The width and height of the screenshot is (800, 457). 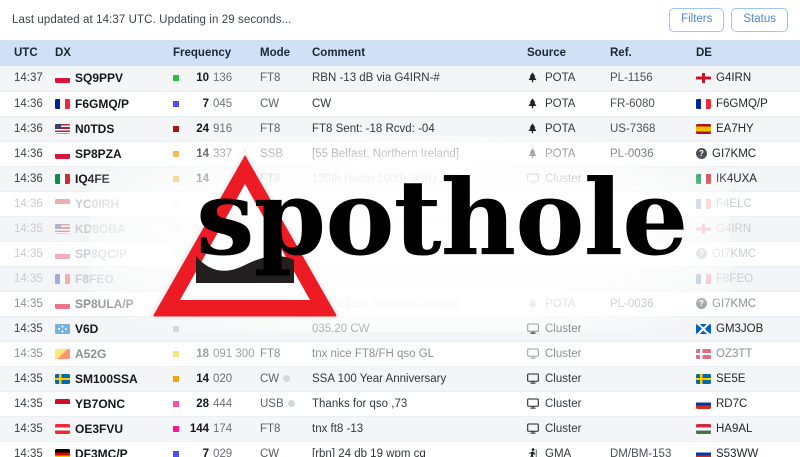 I want to click on table-row: 14:35 V6D 035.20 CW Cluster GM3JOB, so click(x=400, y=329).